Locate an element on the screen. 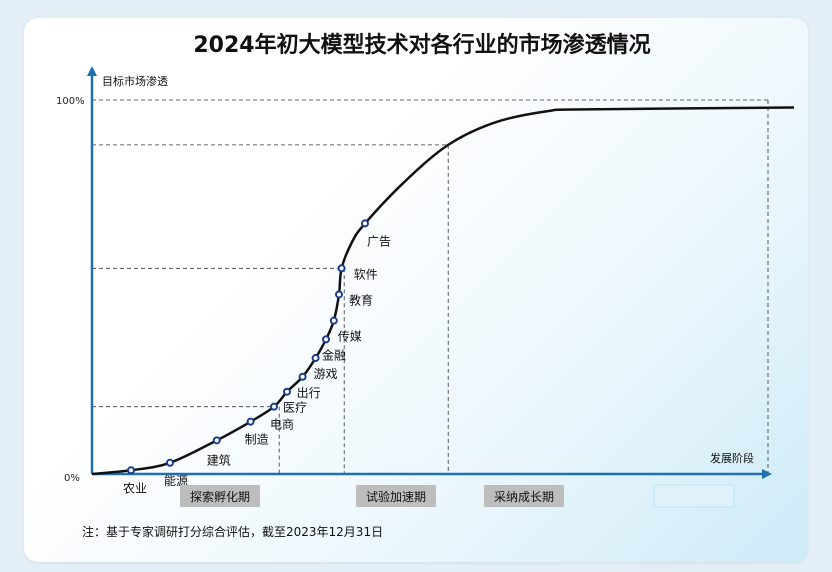  point-label: 金融 is located at coordinates (334, 354).